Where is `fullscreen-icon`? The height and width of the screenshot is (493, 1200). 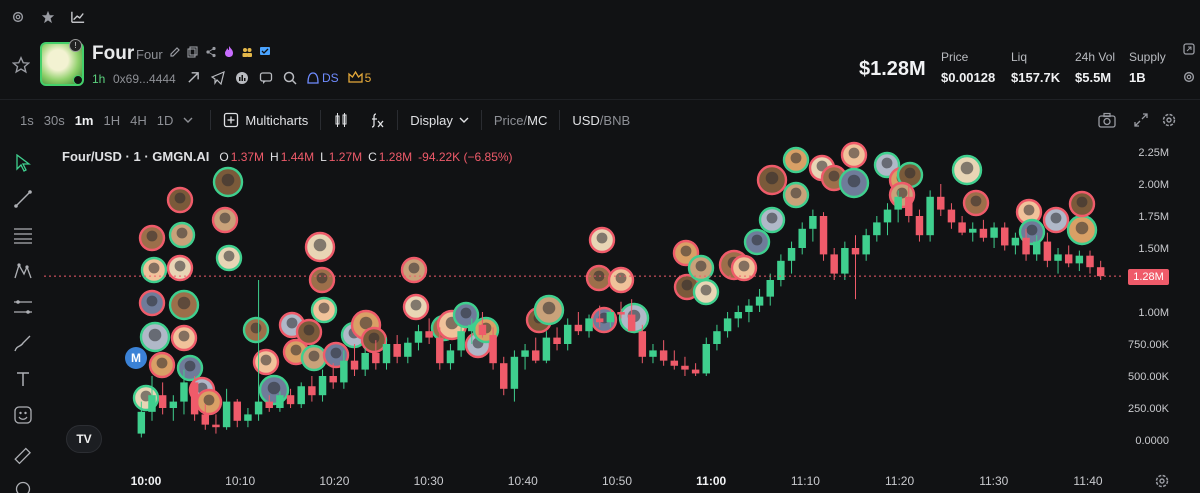
fullscreen-icon is located at coordinates (1141, 121).